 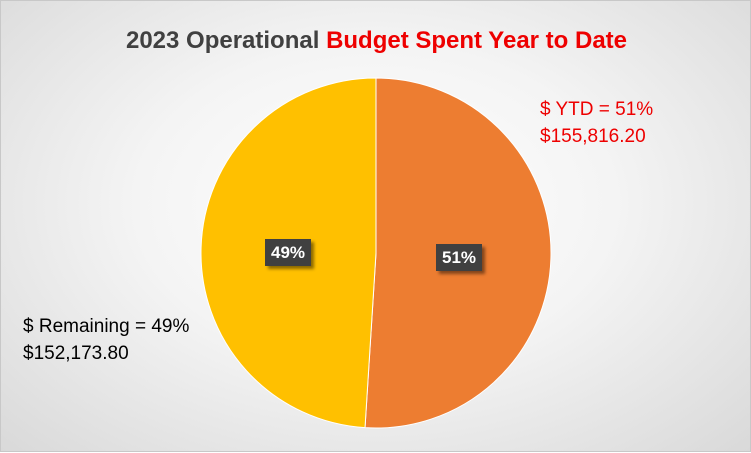 What do you see at coordinates (596, 123) in the screenshot?
I see `callout-ytd: $ YTD = 51% $155,816.20` at bounding box center [596, 123].